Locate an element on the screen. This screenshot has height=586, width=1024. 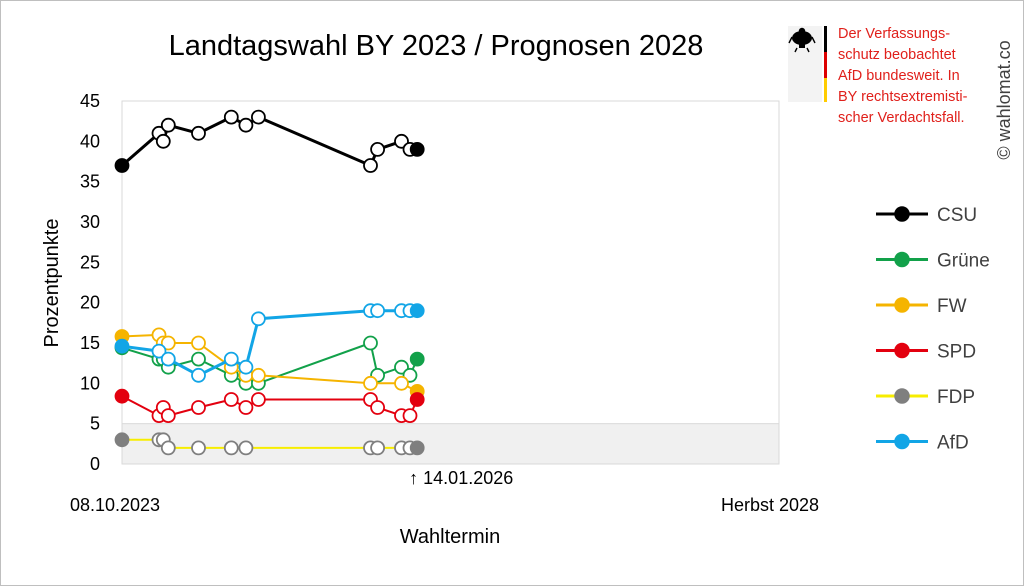
legend: CSU Grüne FW SPD FDP AfD is located at coordinates (933, 329).